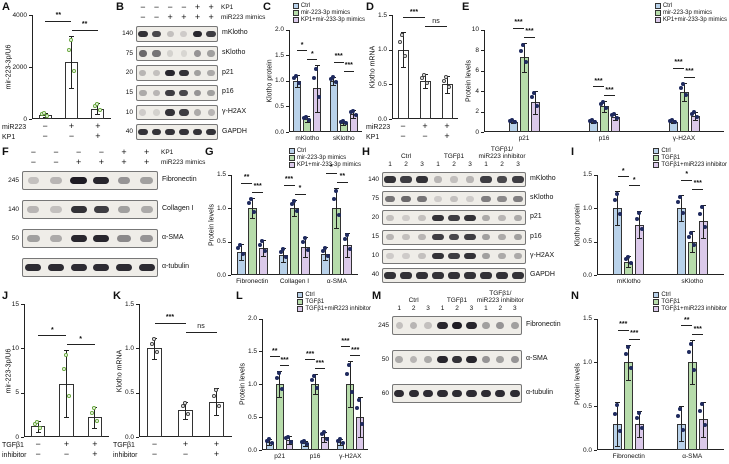  Describe the element at coordinates (370, 7) in the screenshot. I see `panel-letter: D` at that location.